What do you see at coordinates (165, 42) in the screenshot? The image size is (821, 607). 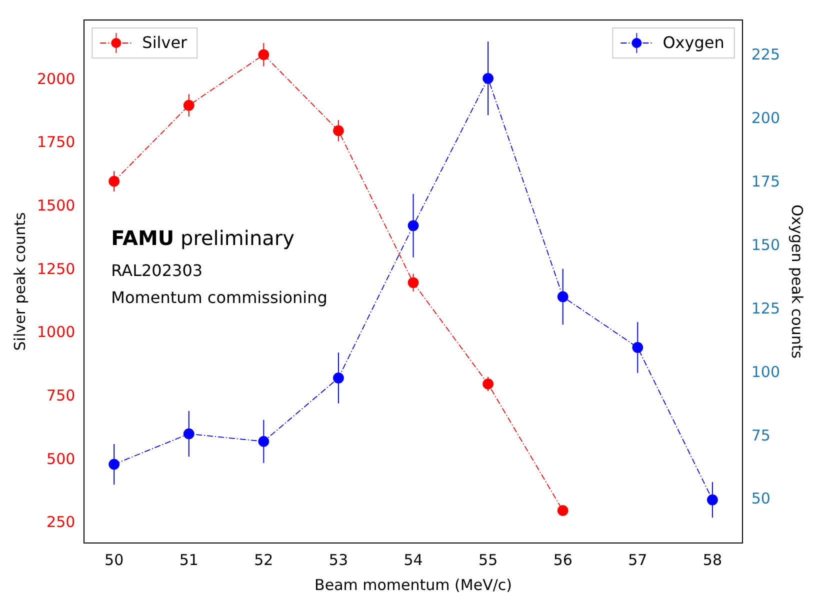 I see `legend-label: Silver` at bounding box center [165, 42].